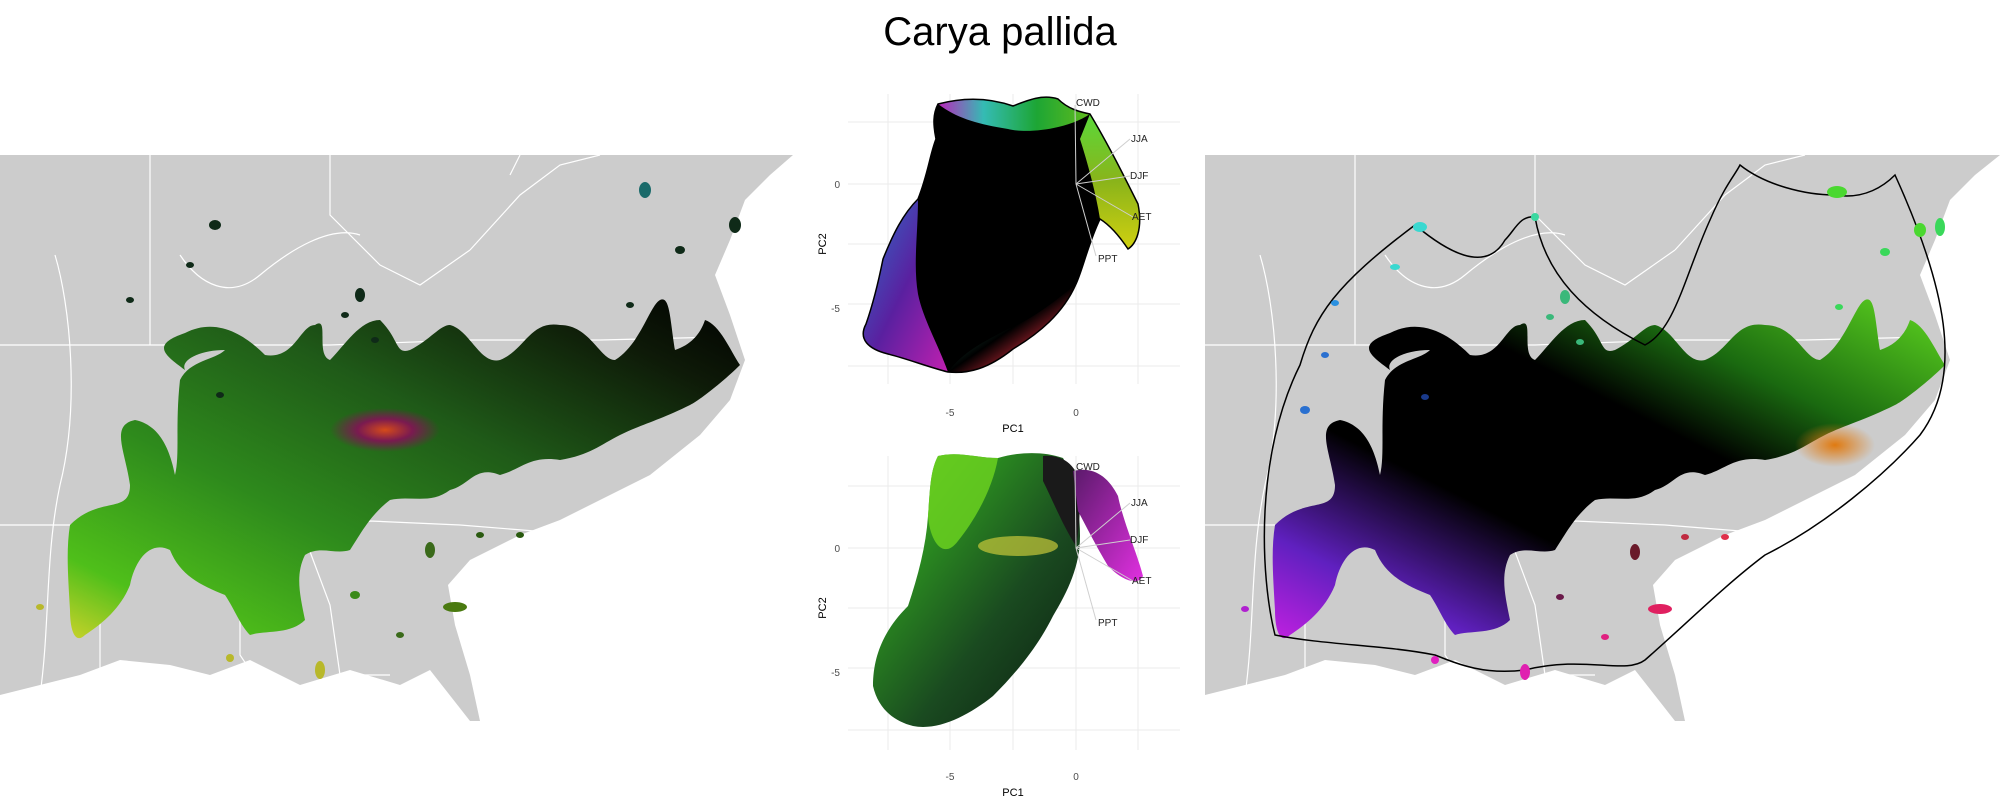 The width and height of the screenshot is (2000, 800). What do you see at coordinates (1110, 181) in the screenshot?
I see `pca-top-edge-right` at bounding box center [1110, 181].